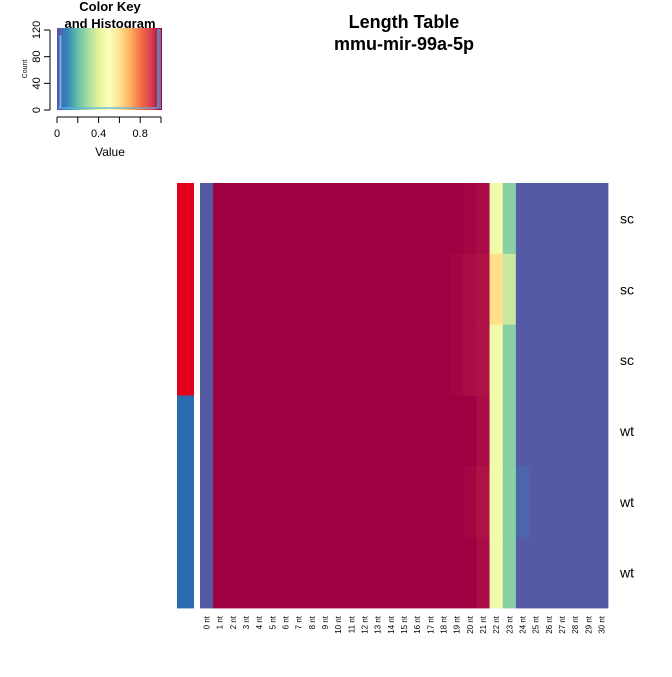  I want to click on column-label: 12 nt, so click(365, 624).